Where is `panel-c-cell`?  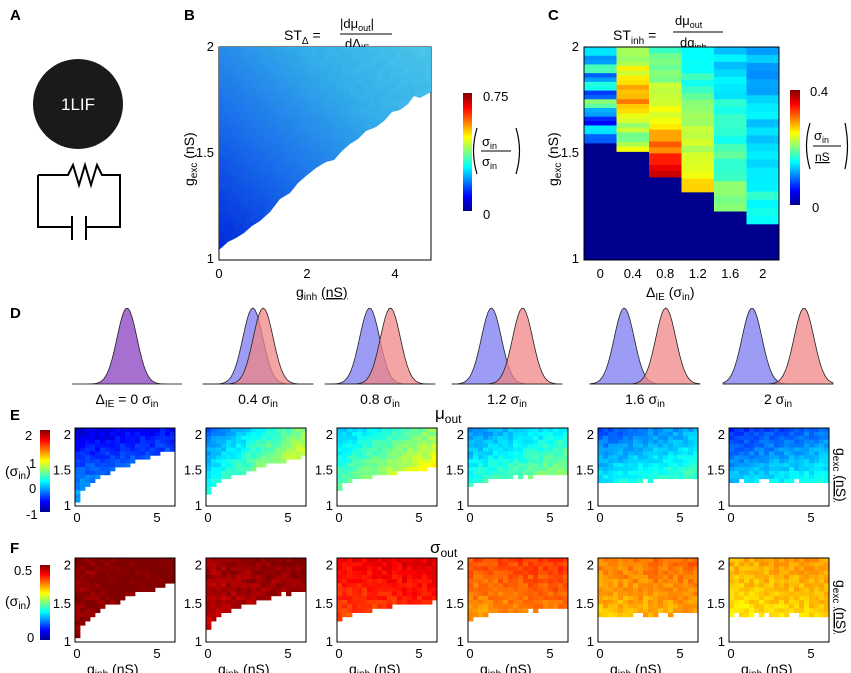 panel-c-cell is located at coordinates (730, 51).